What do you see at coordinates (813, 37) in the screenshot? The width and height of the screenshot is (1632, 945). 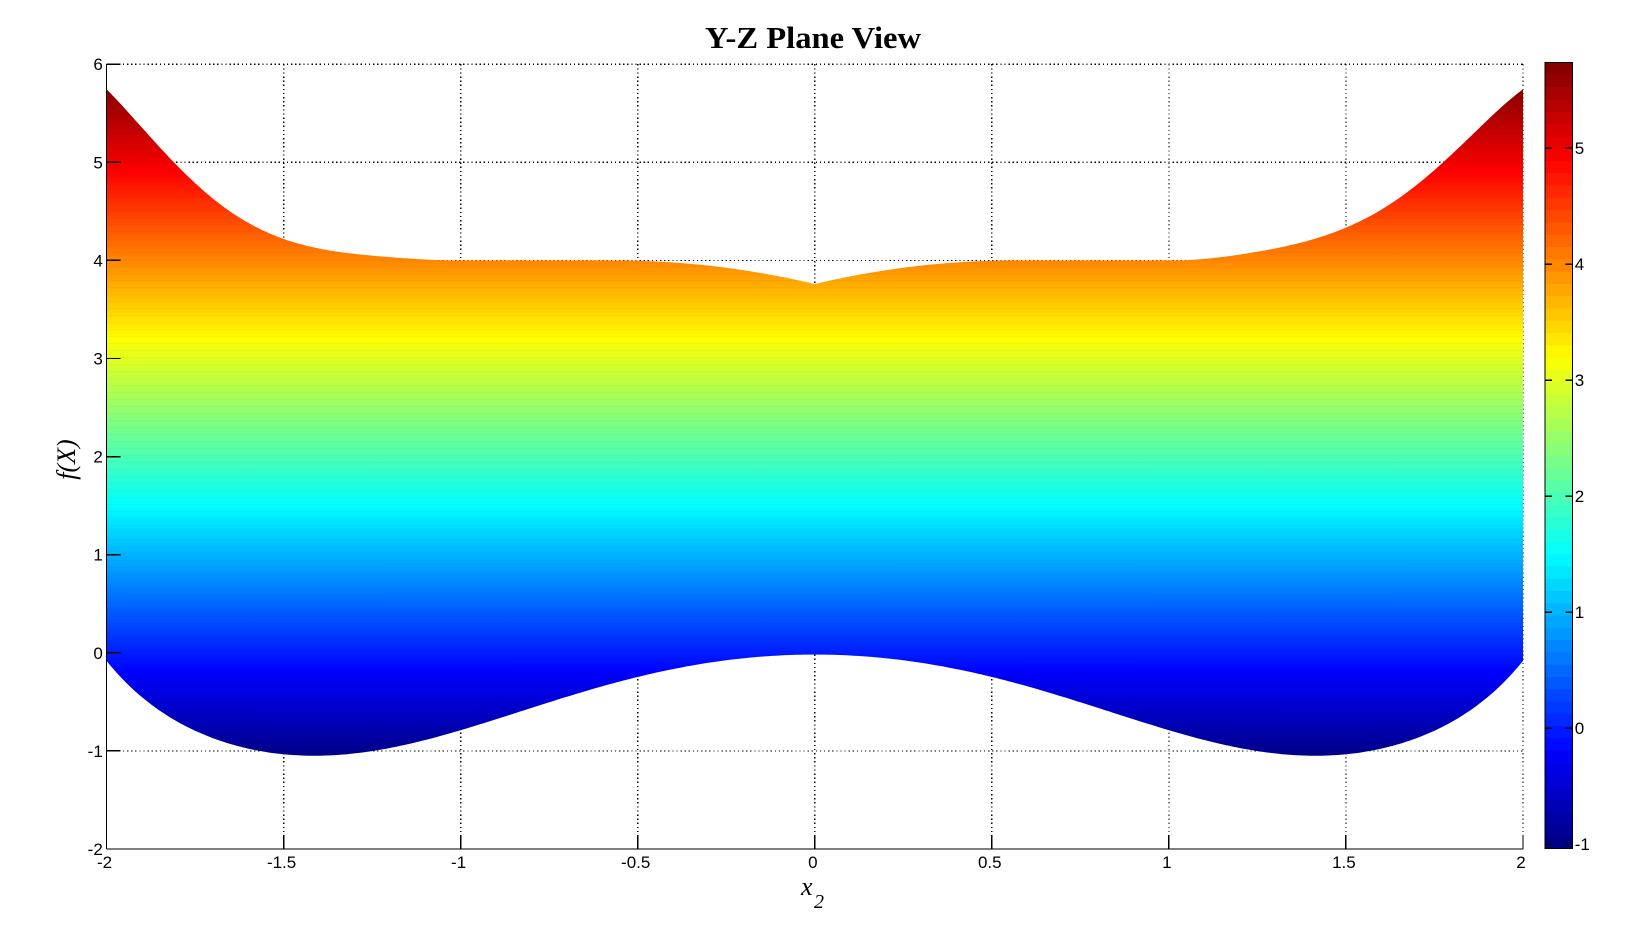 I see `svg-text: Y-Z Plane View` at bounding box center [813, 37].